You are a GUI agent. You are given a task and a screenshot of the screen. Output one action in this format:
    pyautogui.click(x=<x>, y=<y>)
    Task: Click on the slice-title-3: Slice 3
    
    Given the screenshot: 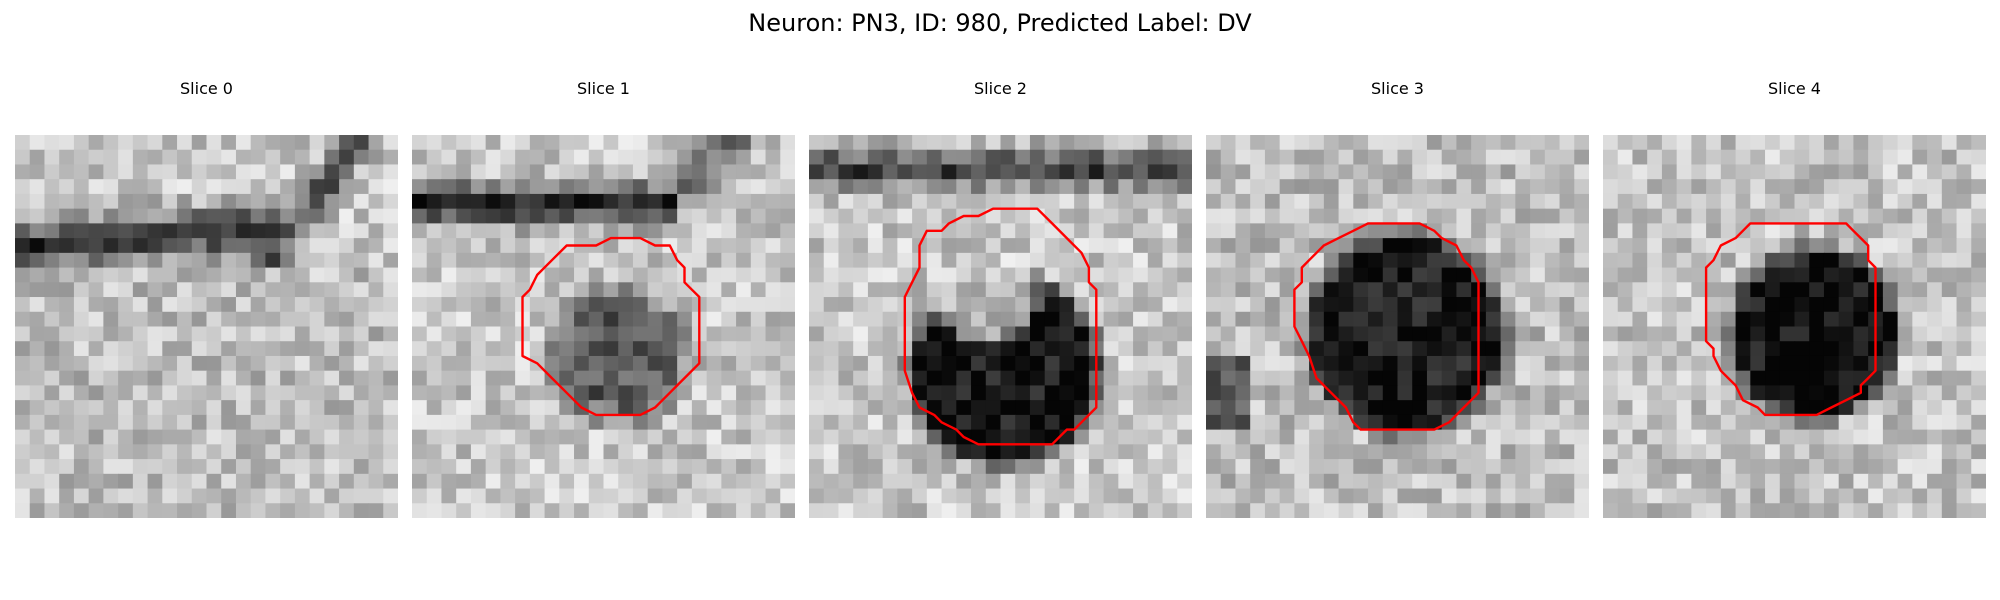 What is the action you would take?
    pyautogui.click(x=1397, y=89)
    